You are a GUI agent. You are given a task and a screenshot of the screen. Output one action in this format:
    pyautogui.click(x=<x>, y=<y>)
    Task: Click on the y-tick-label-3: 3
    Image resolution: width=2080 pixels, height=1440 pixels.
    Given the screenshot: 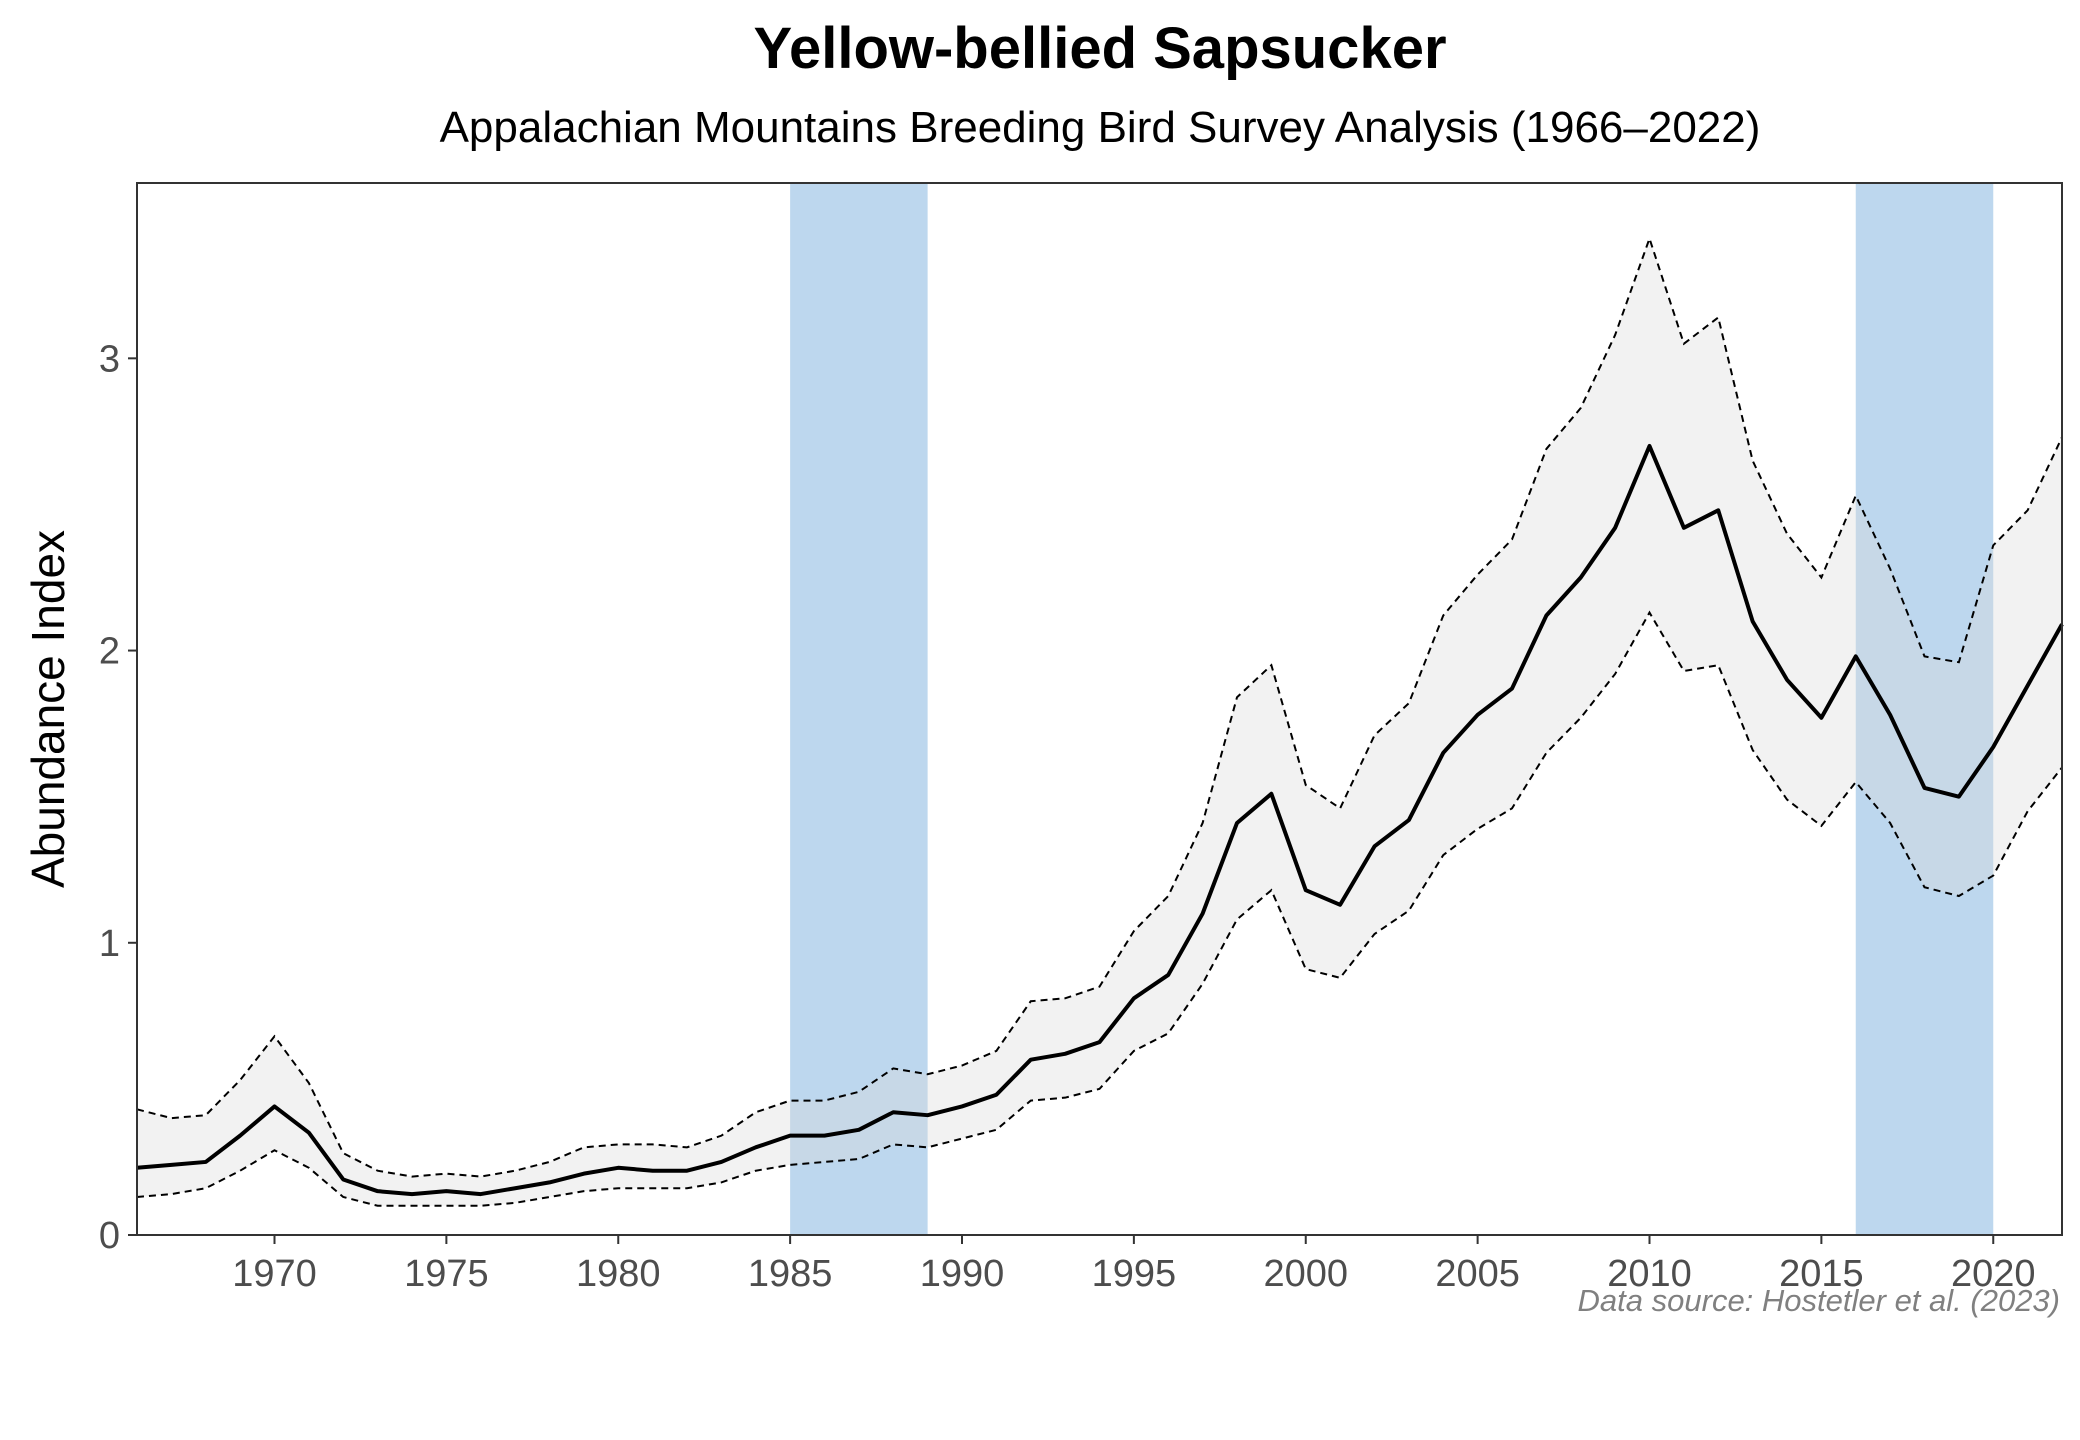 What is the action you would take?
    pyautogui.click(x=109, y=359)
    